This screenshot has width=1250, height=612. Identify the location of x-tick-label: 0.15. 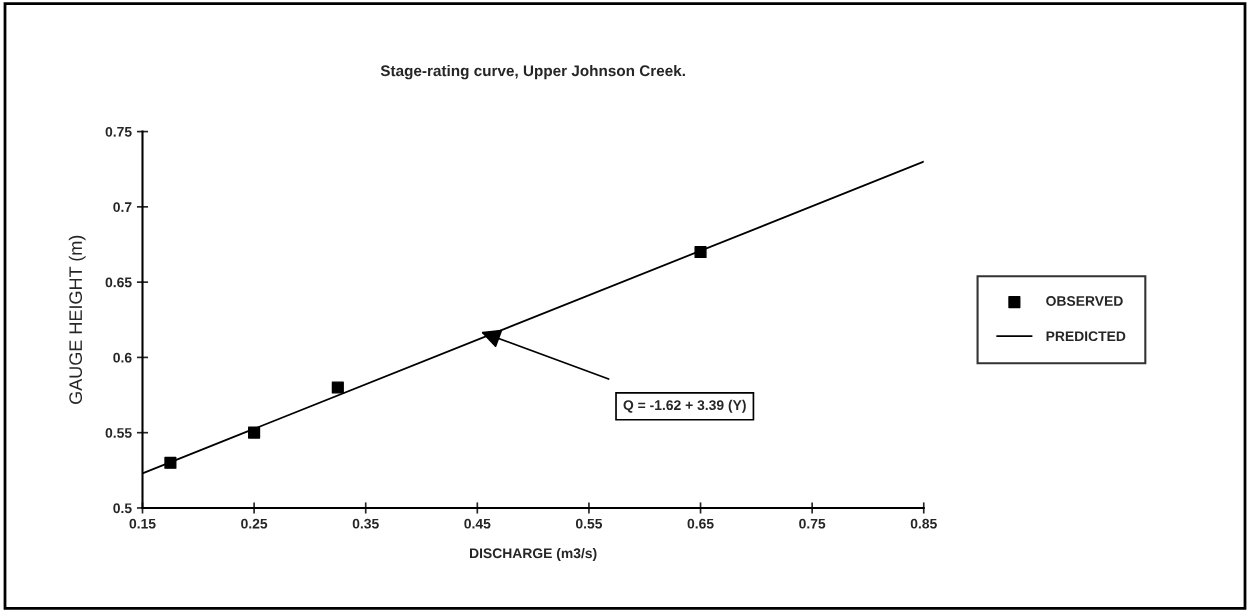
(142, 523).